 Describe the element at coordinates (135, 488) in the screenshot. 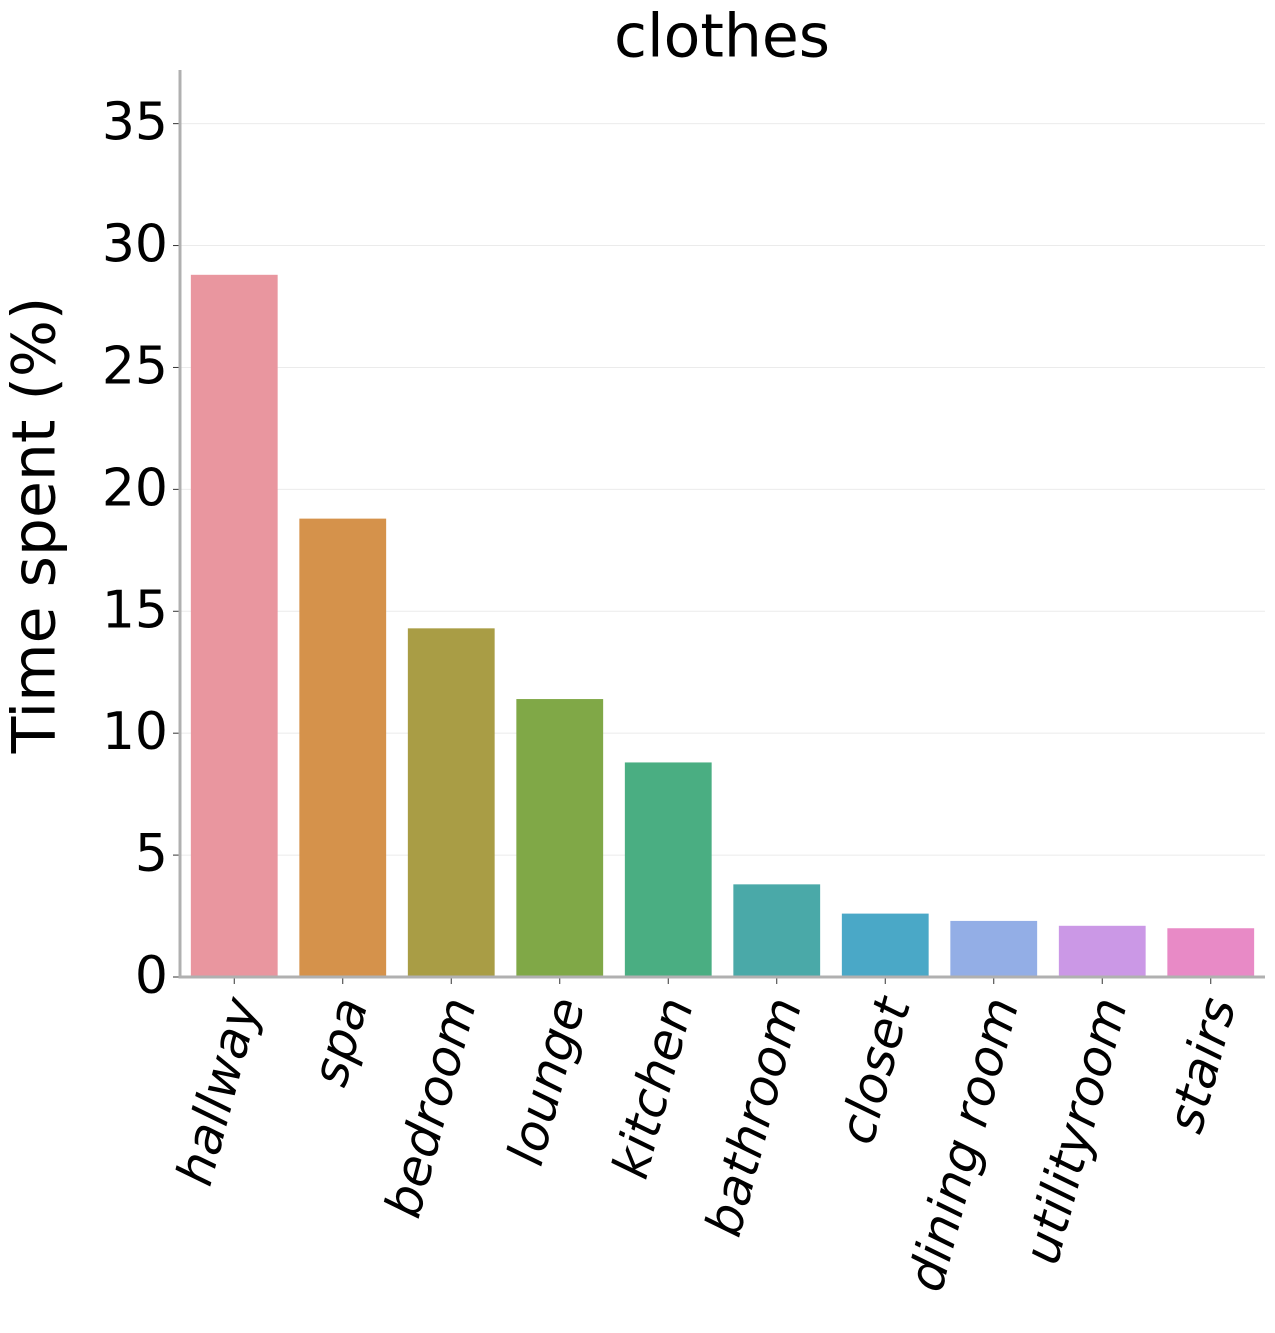

I see `y-tick-label: 20` at that location.